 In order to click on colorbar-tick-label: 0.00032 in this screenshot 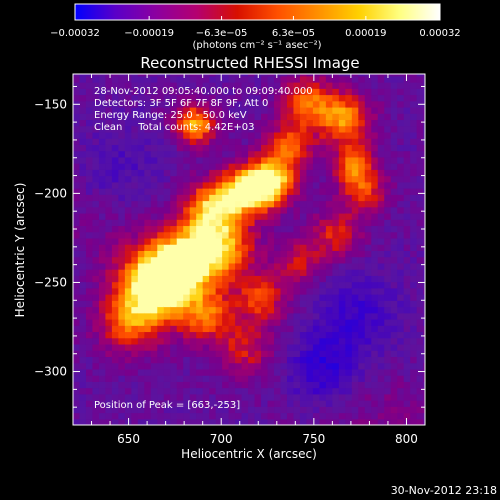, I will do `click(439, 33)`.